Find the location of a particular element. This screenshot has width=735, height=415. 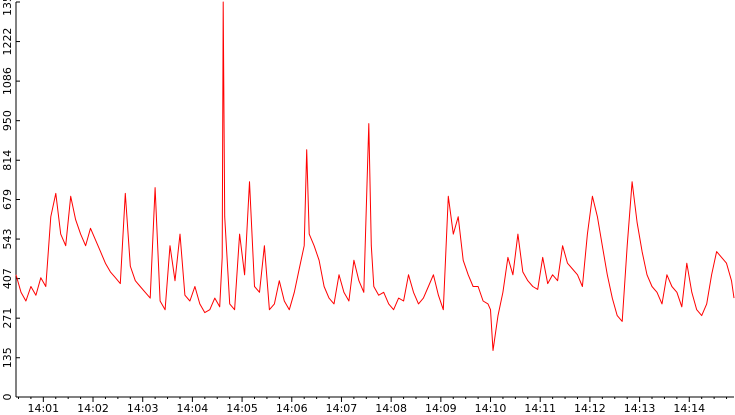

y-tick-label: 271 is located at coordinates (7, 318).